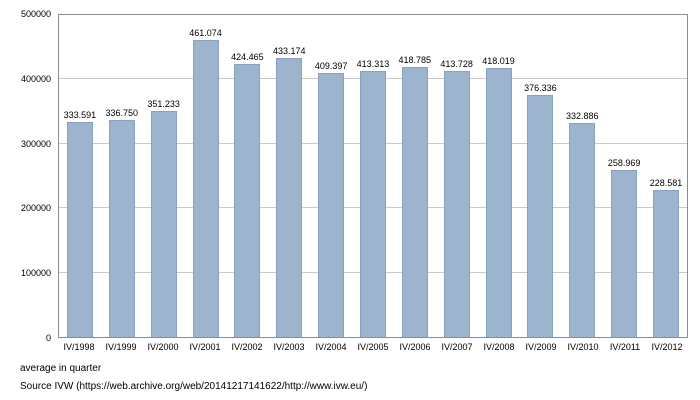 The height and width of the screenshot is (400, 700). What do you see at coordinates (35, 208) in the screenshot?
I see `y-axis-tick-label: 200000` at bounding box center [35, 208].